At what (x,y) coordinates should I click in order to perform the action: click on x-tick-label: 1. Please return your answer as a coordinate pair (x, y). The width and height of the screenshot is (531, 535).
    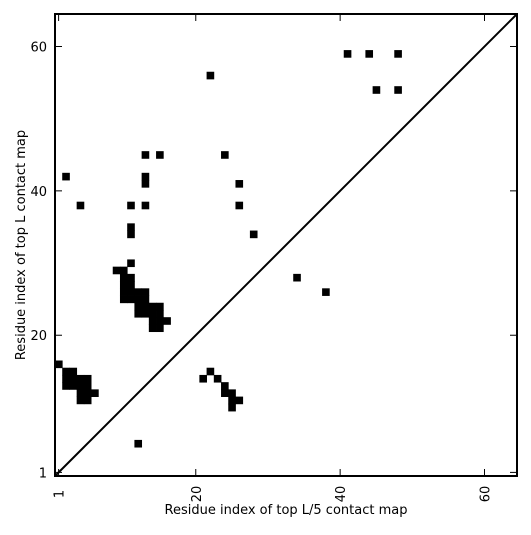
    Looking at the image, I should click on (60, 494).